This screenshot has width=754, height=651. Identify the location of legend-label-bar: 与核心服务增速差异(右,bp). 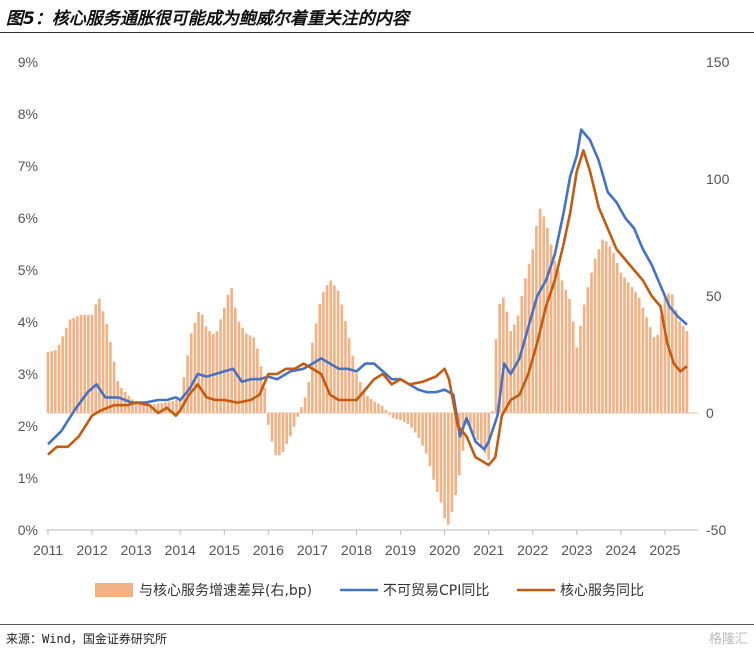
(225, 591).